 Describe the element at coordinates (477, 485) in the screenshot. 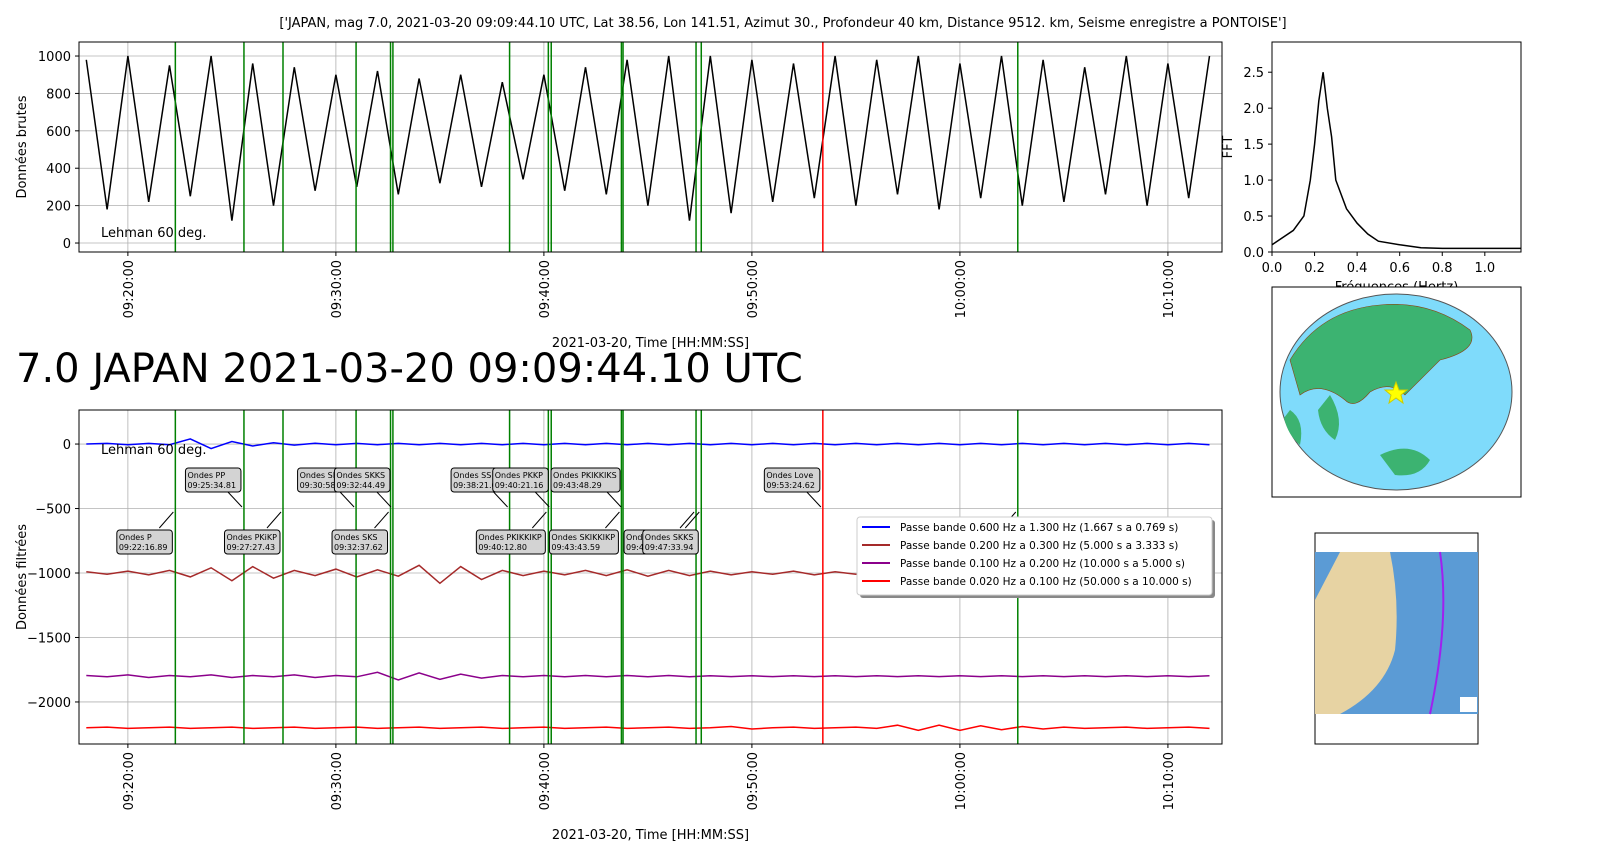

I see `phase-time: 09:38:21.03` at that location.